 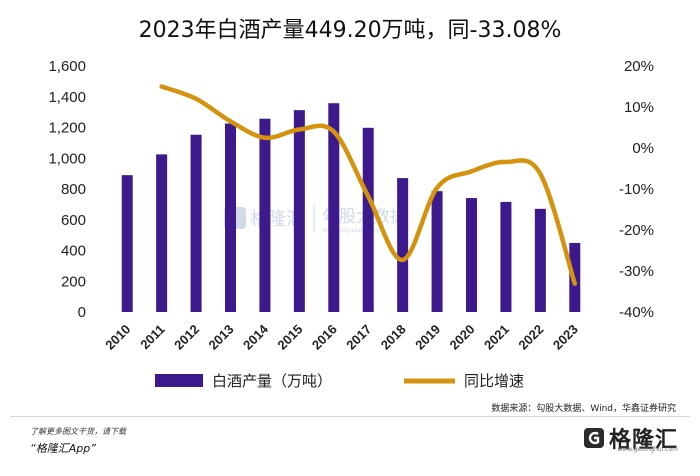 What do you see at coordinates (186, 337) in the screenshot?
I see `x-tick-label: 2012` at bounding box center [186, 337].